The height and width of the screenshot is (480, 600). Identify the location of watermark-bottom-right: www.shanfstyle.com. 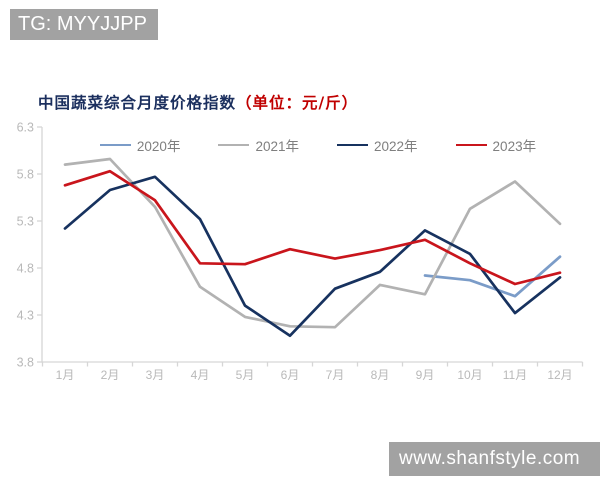
(494, 459).